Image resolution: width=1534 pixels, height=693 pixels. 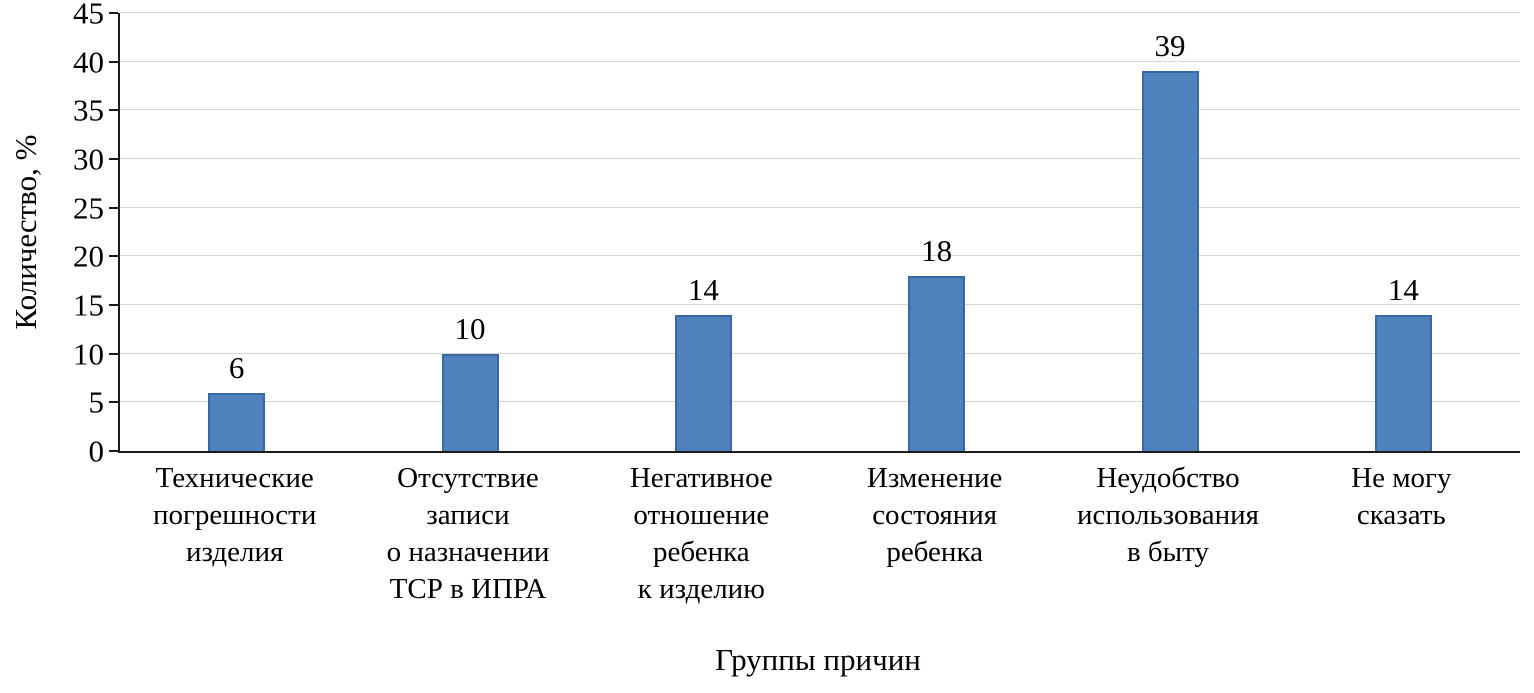 What do you see at coordinates (468, 589) in the screenshot?
I see `category-label-line: ТСР в ИПРА` at bounding box center [468, 589].